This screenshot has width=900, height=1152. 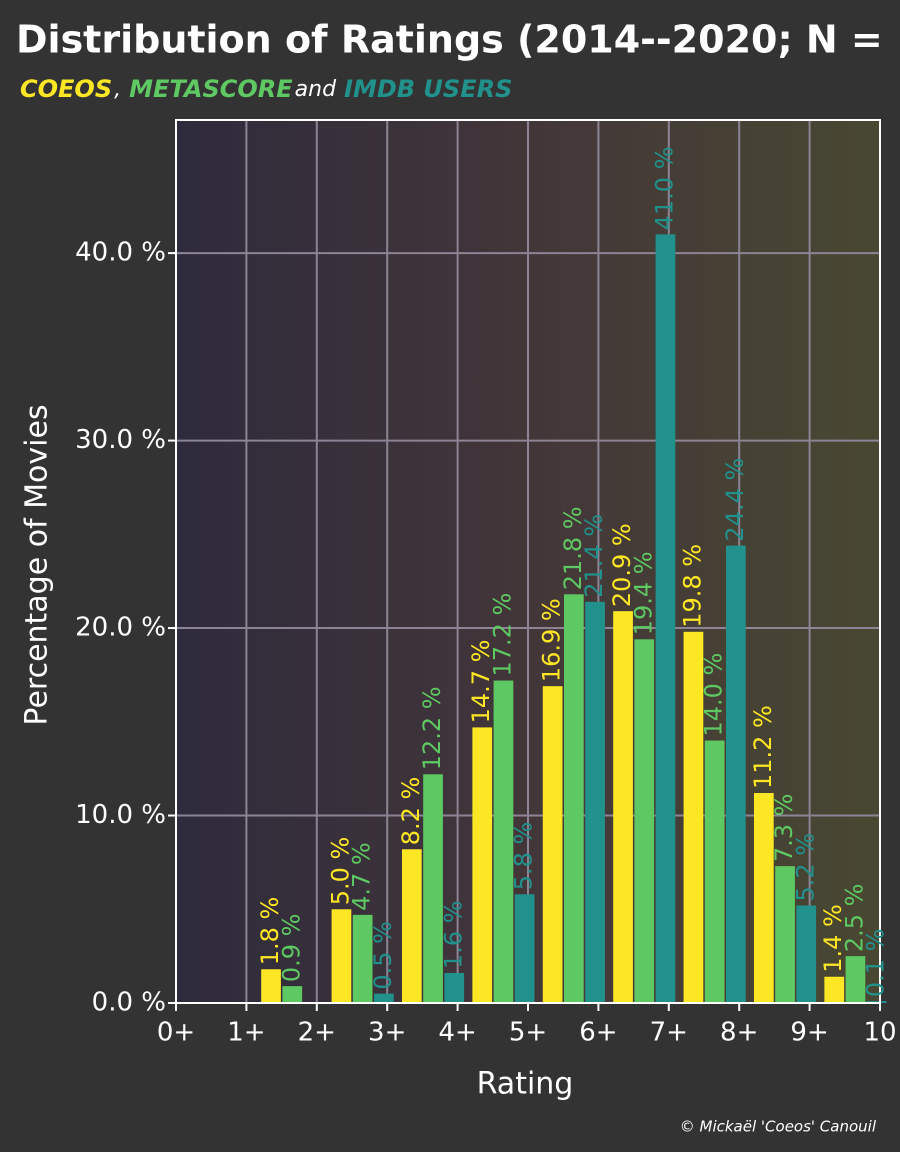 I want to click on legend-separator: and, so click(x=316, y=89).